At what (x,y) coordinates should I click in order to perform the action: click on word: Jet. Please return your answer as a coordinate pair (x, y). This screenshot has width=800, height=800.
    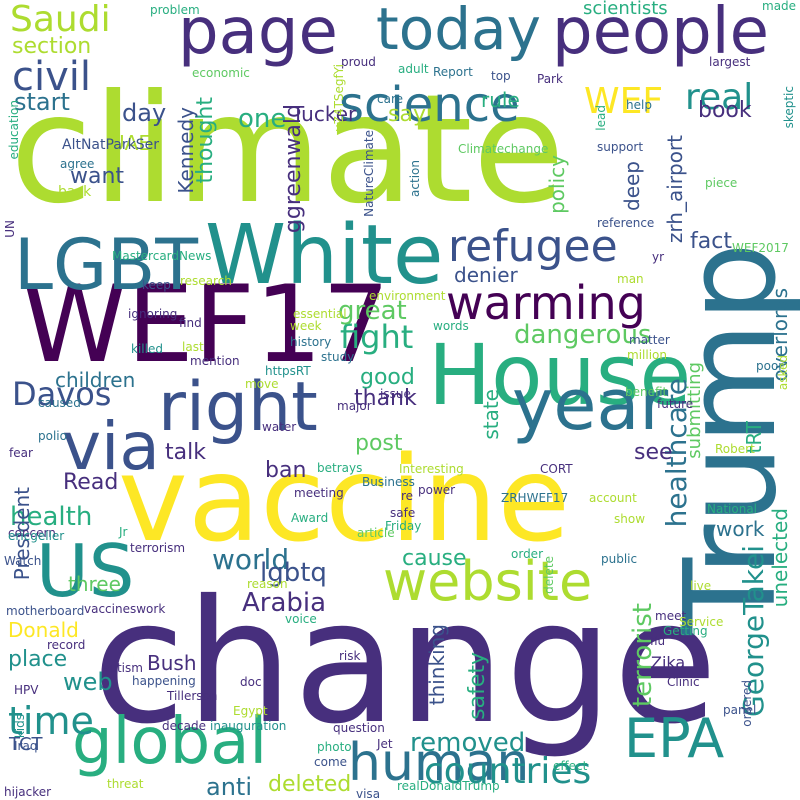
    Looking at the image, I should click on (385, 744).